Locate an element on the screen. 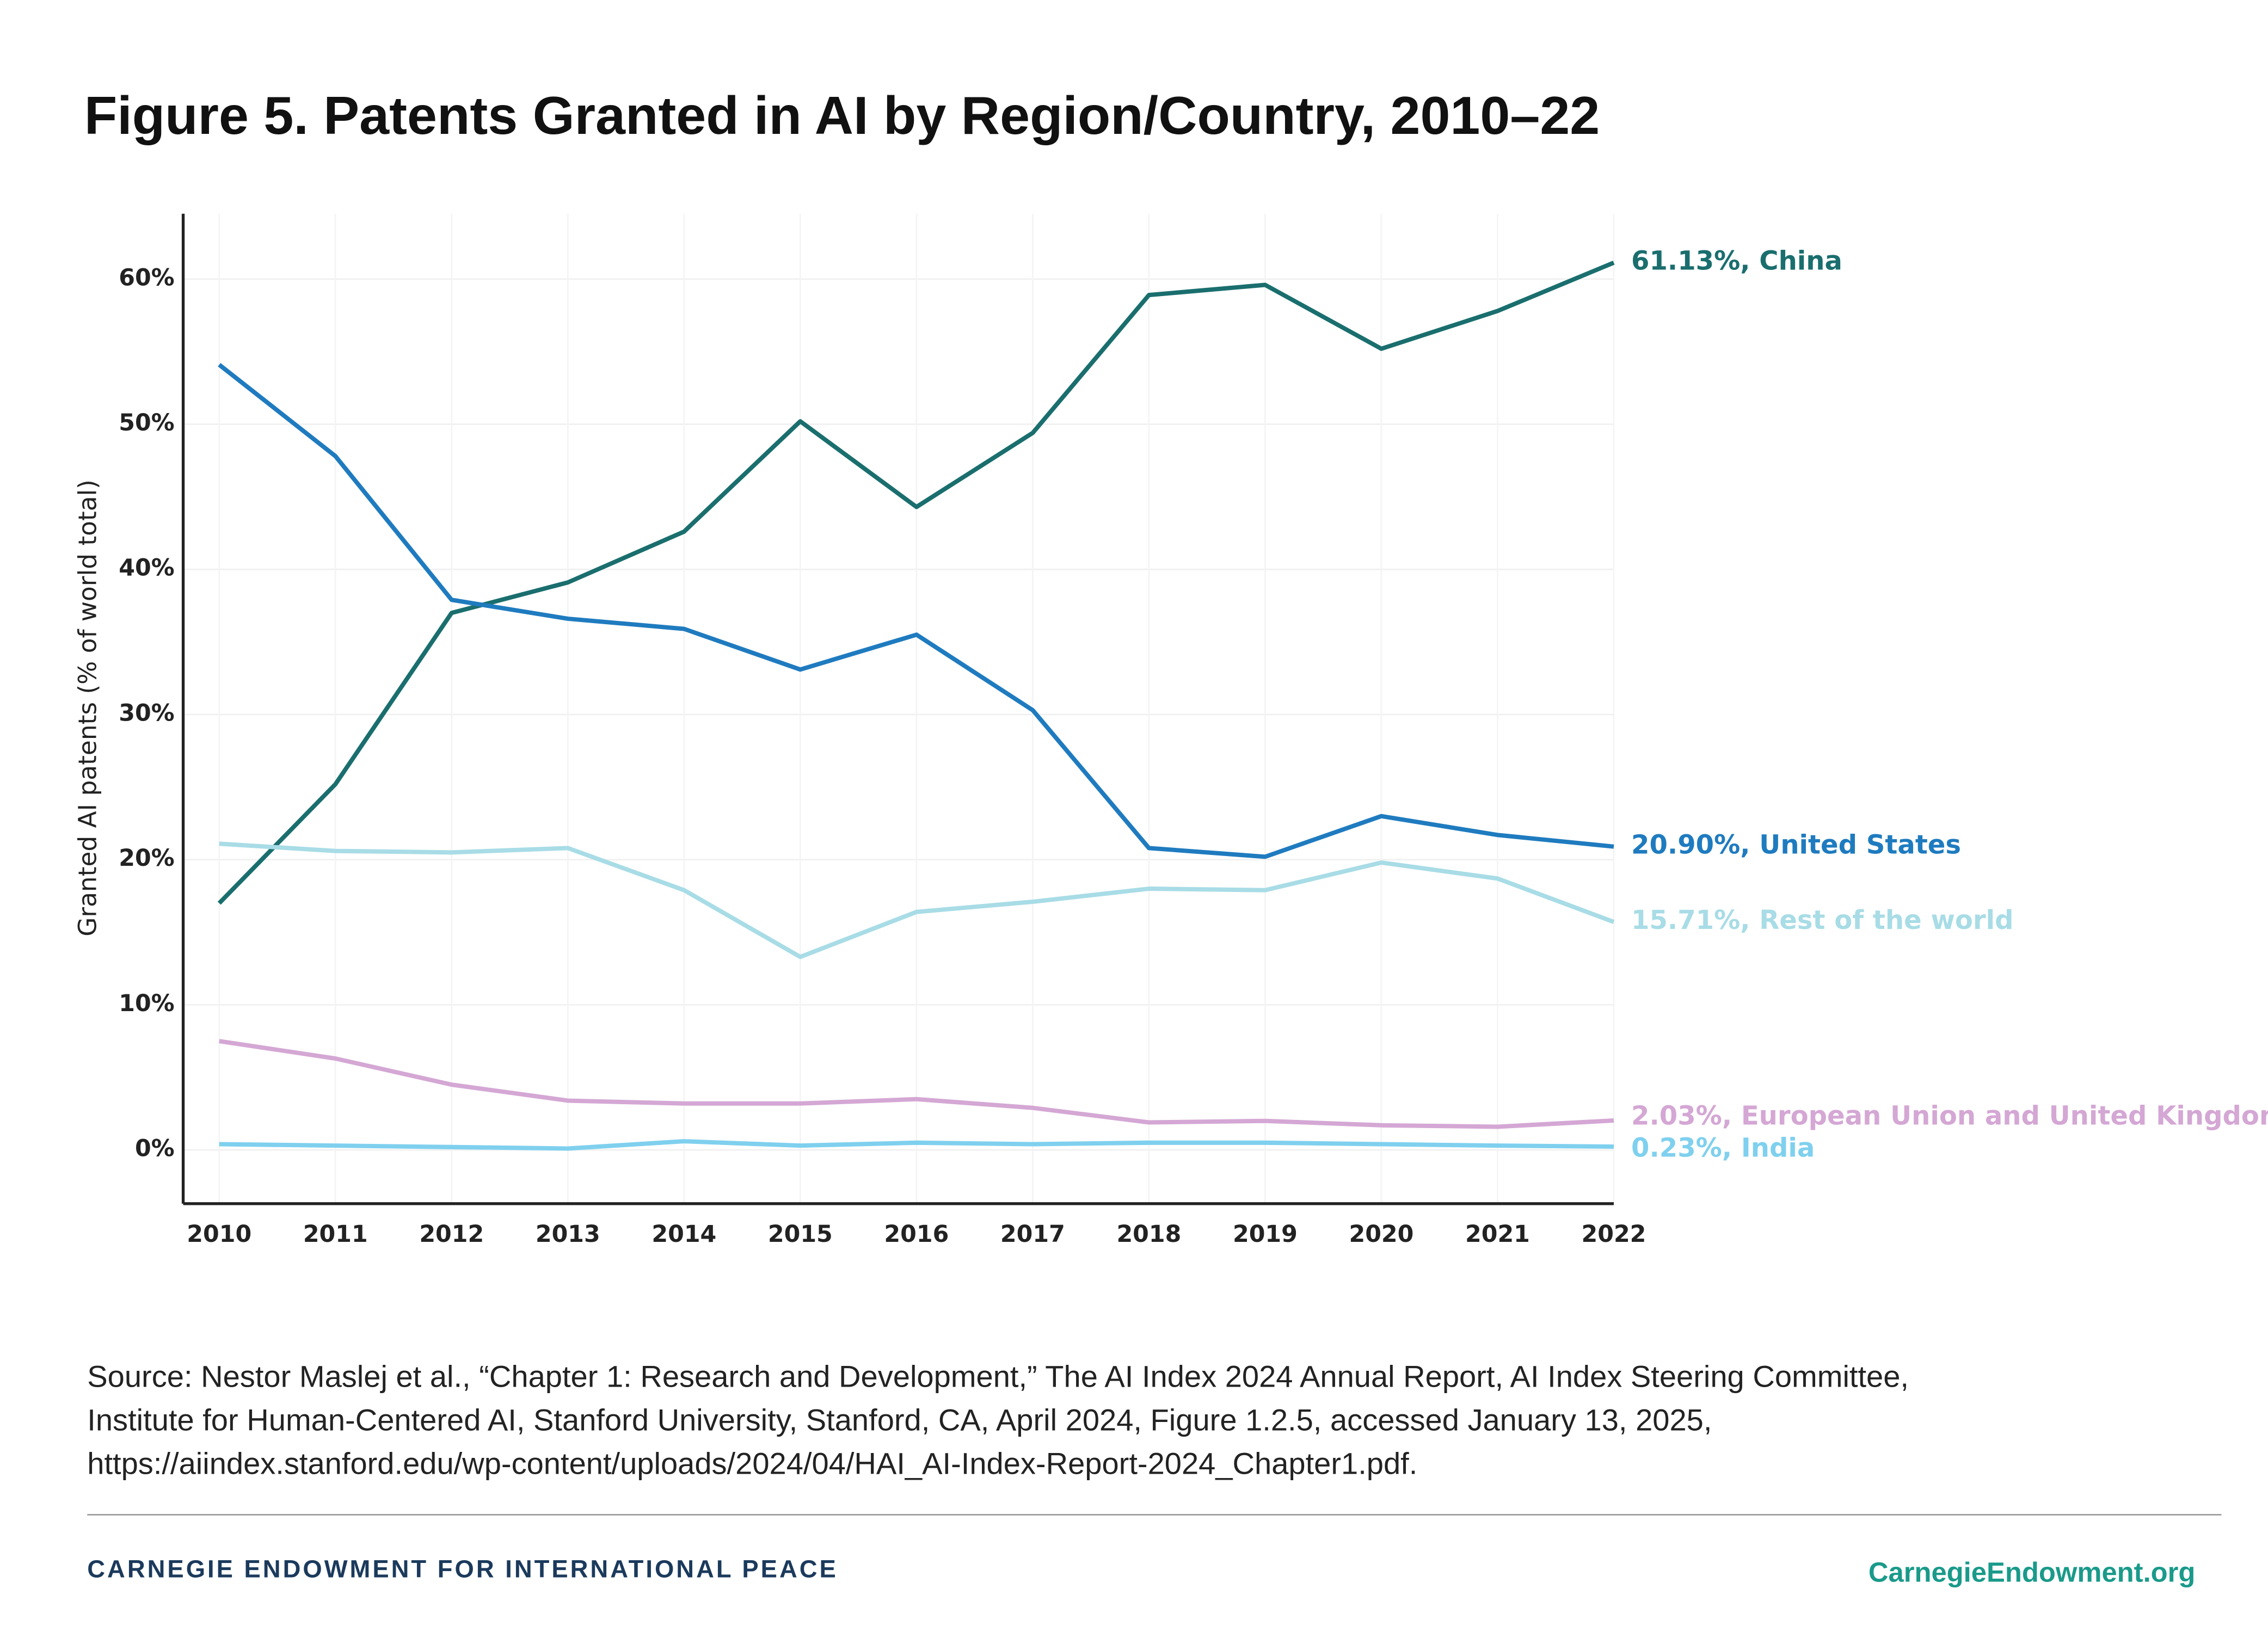 Image resolution: width=2268 pixels, height=1650 pixels. x-tick-label: 2010 is located at coordinates (219, 1234).